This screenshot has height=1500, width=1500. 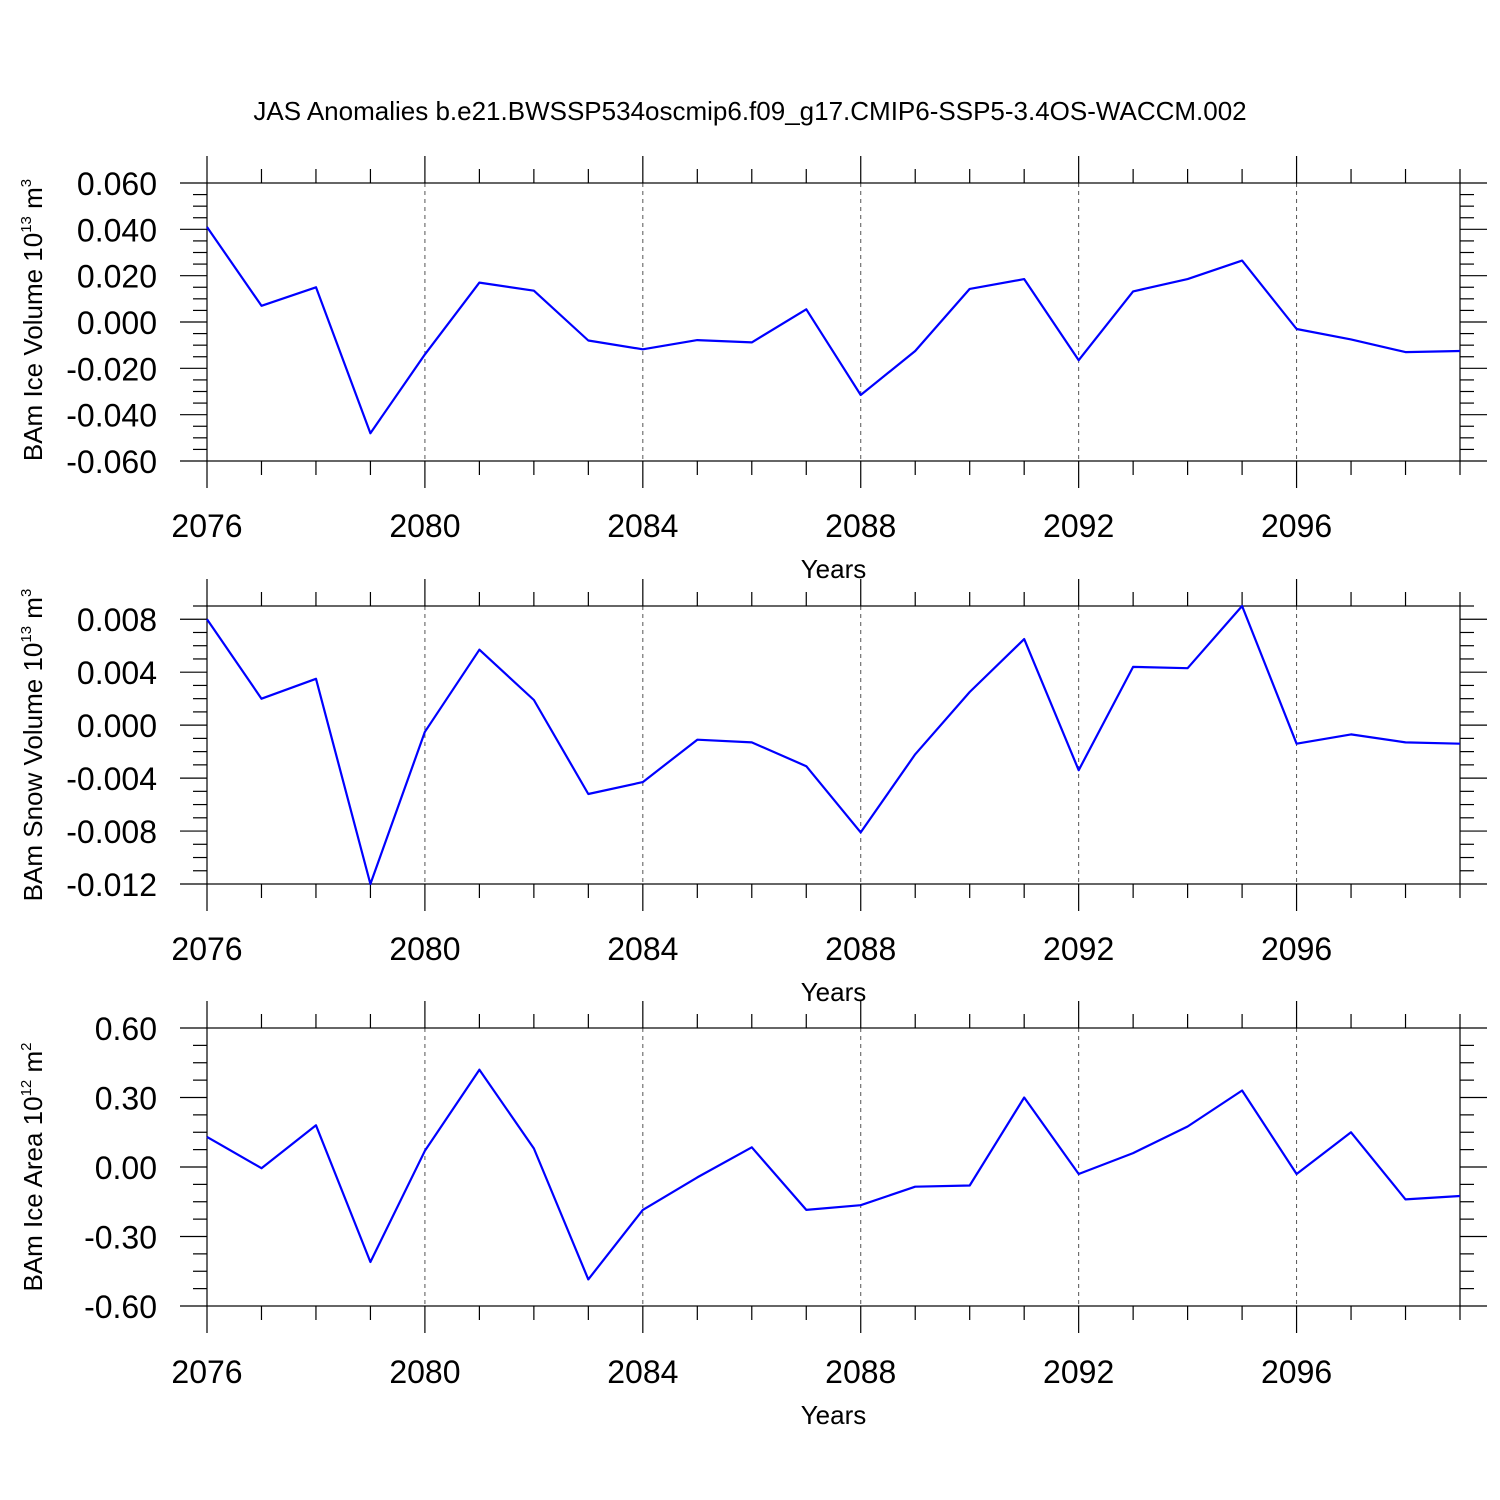 I want to click on y-tick-label: 0.040, so click(x=117, y=230).